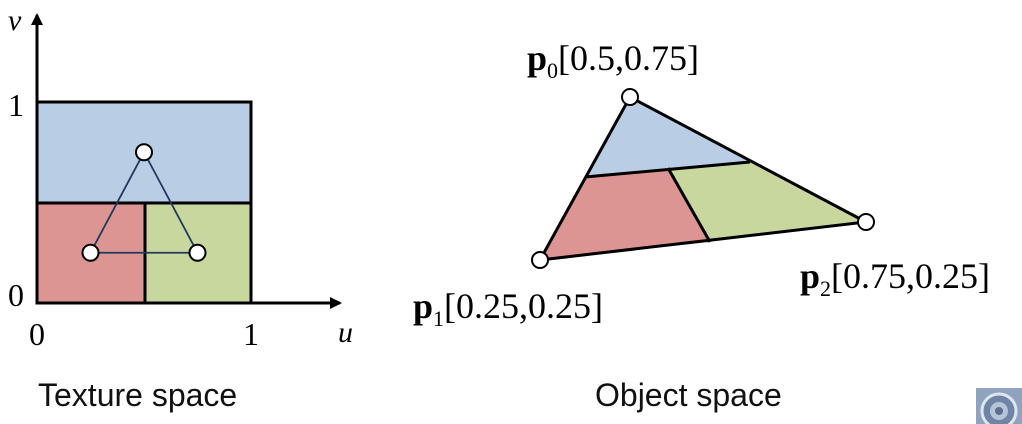 This screenshot has width=1022, height=424. Describe the element at coordinates (667, 137) in the screenshot. I see `object-region-blue` at that location.